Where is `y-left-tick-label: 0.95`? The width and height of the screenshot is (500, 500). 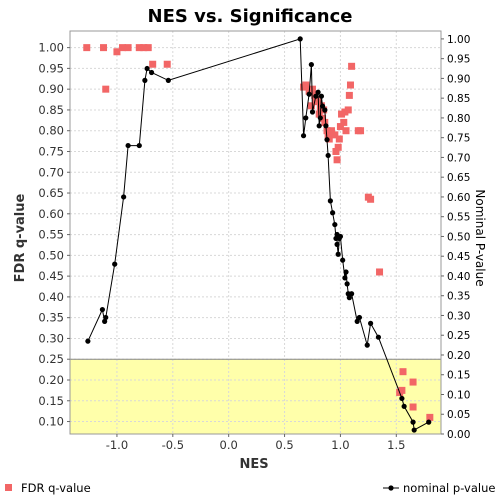 y-left-tick-label: 0.95 is located at coordinates (51, 68).